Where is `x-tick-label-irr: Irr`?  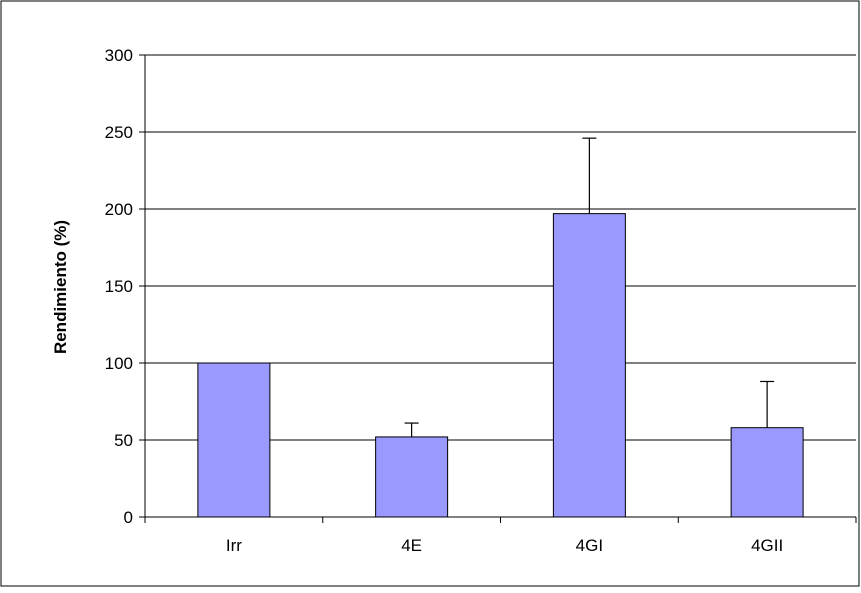 x-tick-label-irr: Irr is located at coordinates (234, 545).